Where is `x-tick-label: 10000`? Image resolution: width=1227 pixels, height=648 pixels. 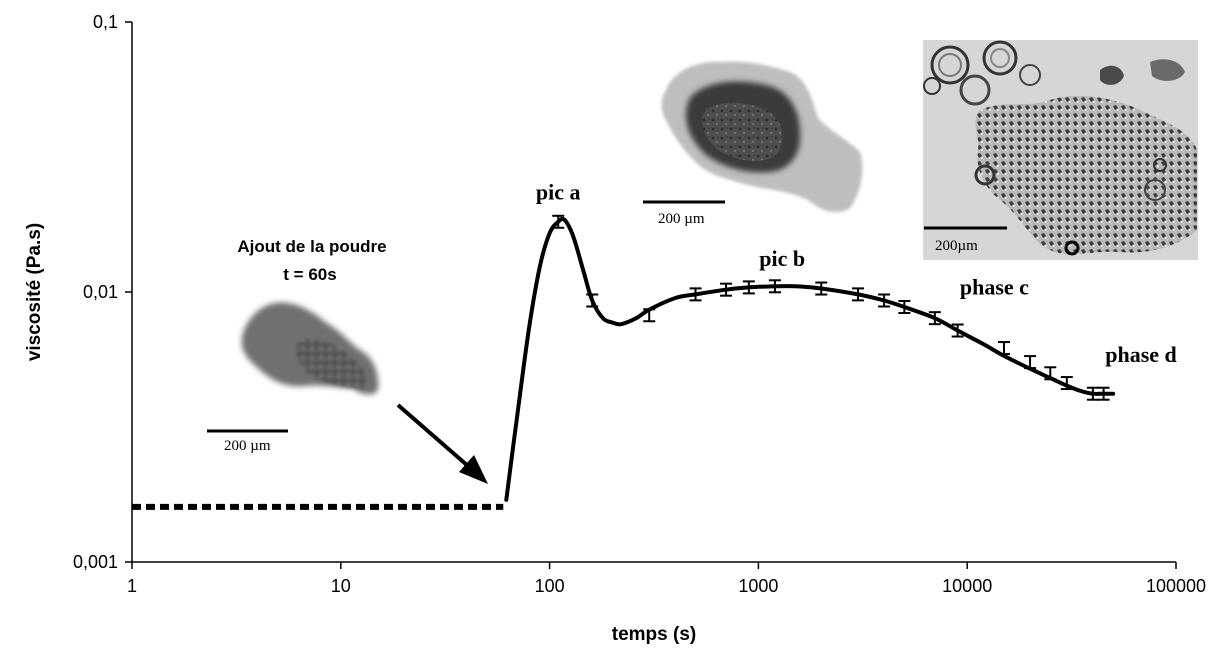 x-tick-label: 10000 is located at coordinates (967, 586).